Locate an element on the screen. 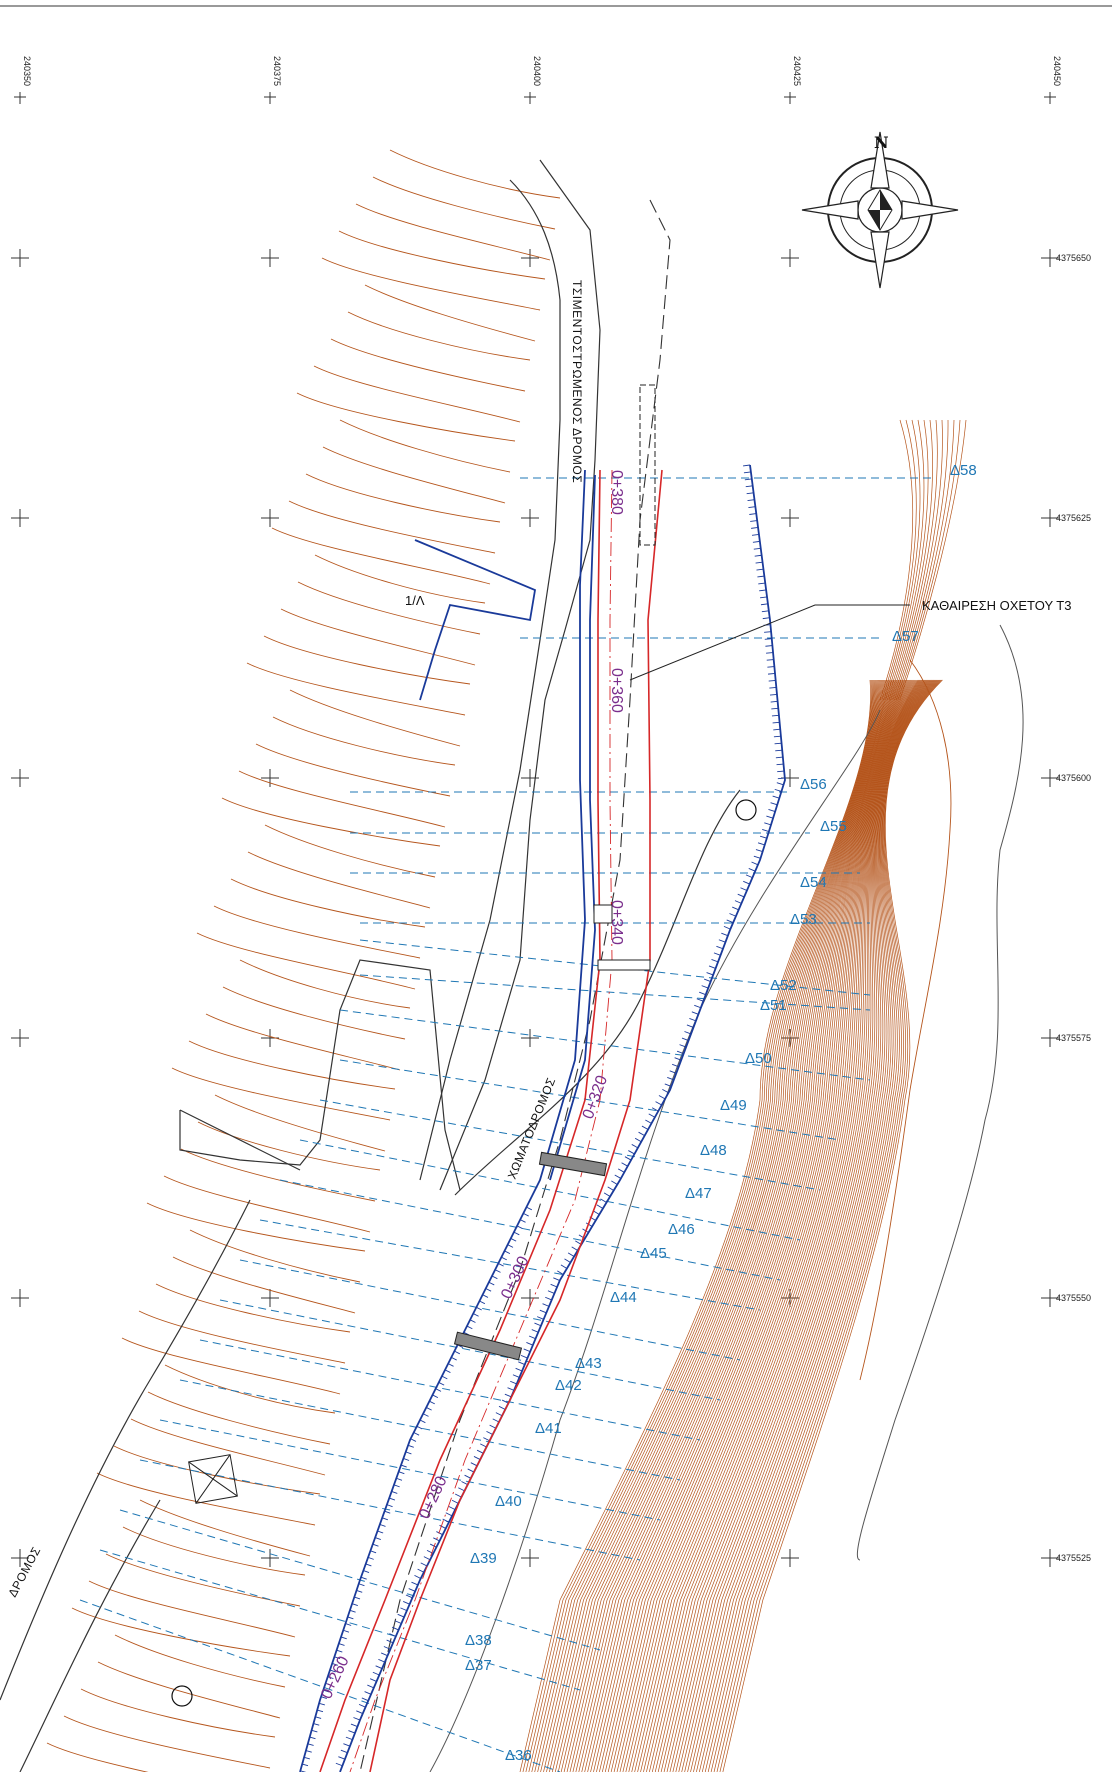 This screenshot has height=1772, width=1112. cross-section-label: Δ39 is located at coordinates (483, 1558).